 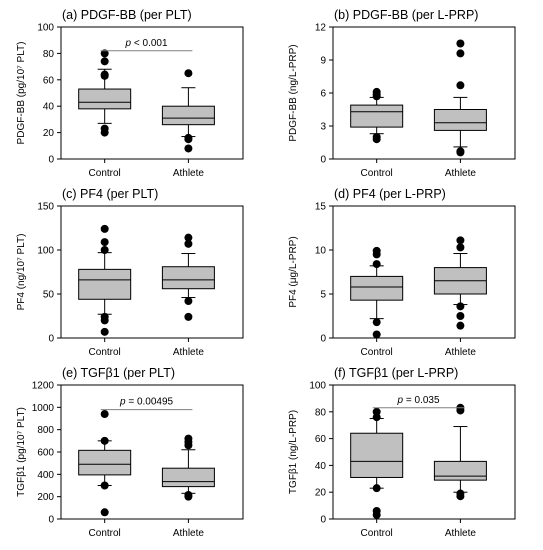 What do you see at coordinates (21, 452) in the screenshot?
I see `y-axis-label: TGFβ1 (pg/10⁷ PLT)` at bounding box center [21, 452].